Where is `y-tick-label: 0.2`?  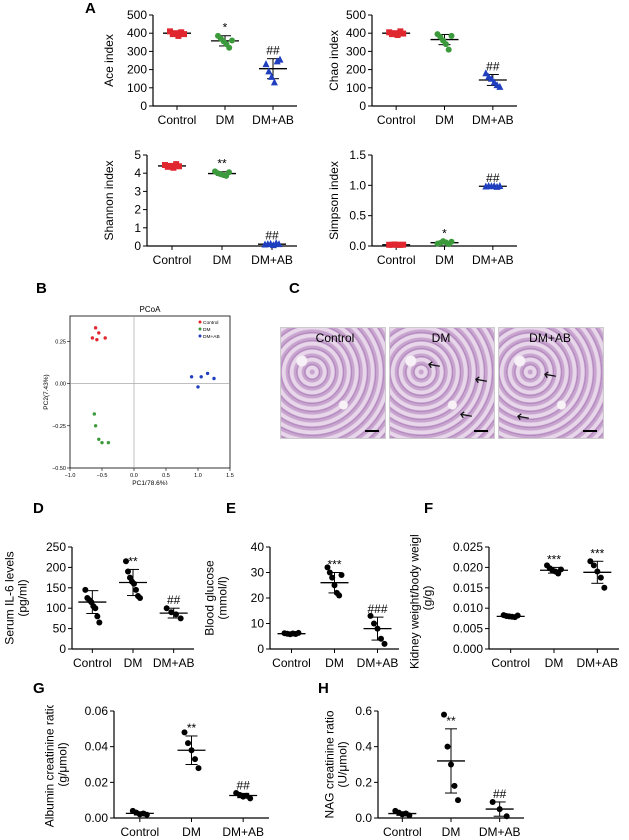
y-tick-label: 0.2 is located at coordinates (363, 782).